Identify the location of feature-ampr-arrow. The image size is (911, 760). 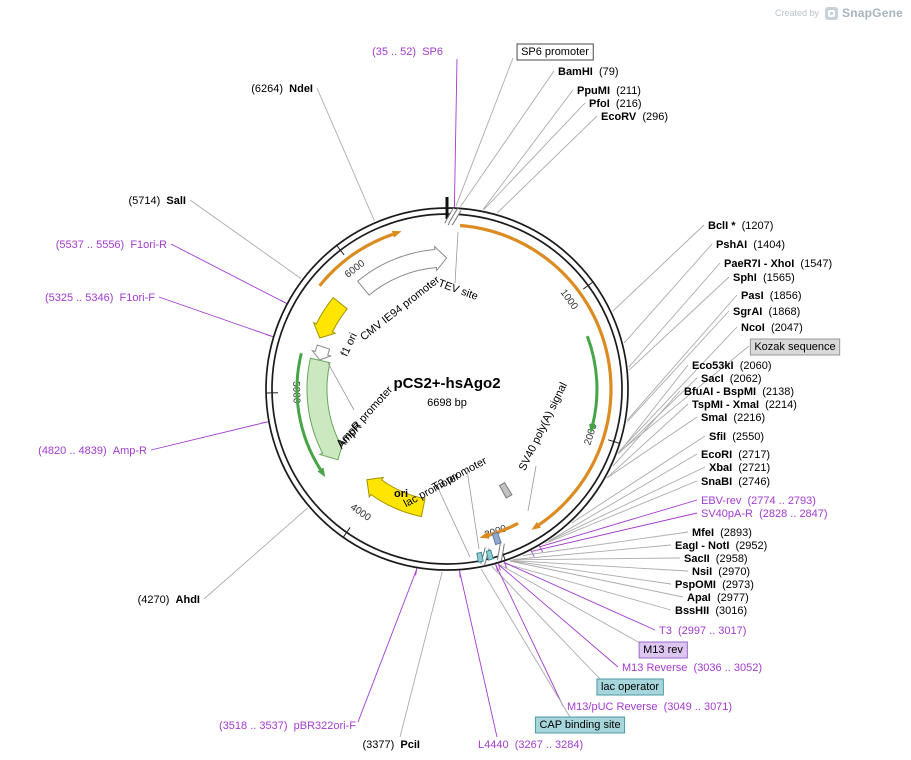
(325, 409).